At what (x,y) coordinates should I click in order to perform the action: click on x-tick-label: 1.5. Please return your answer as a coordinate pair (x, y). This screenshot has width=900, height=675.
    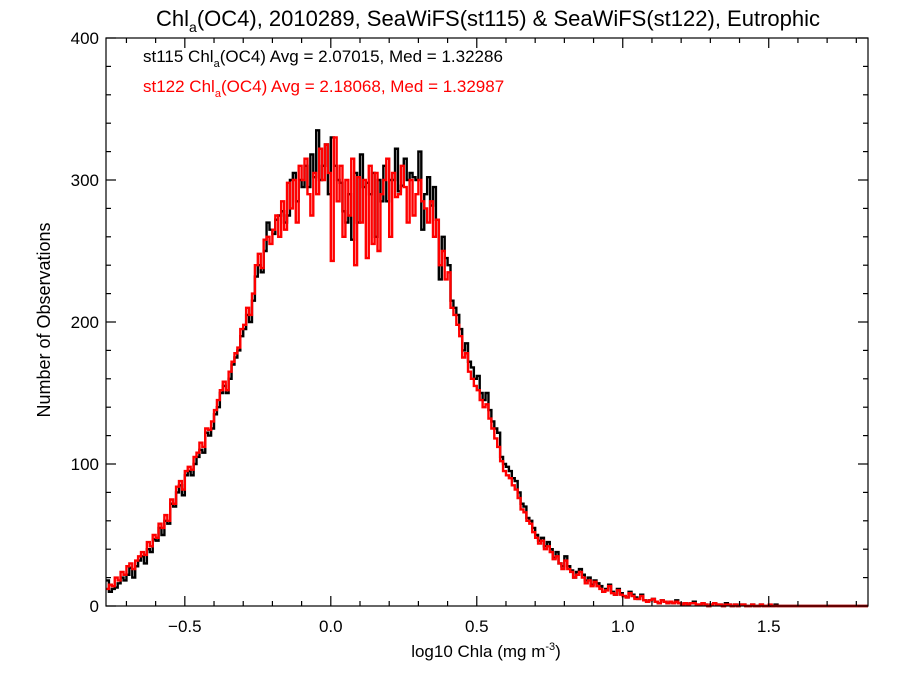
    Looking at the image, I should click on (769, 626).